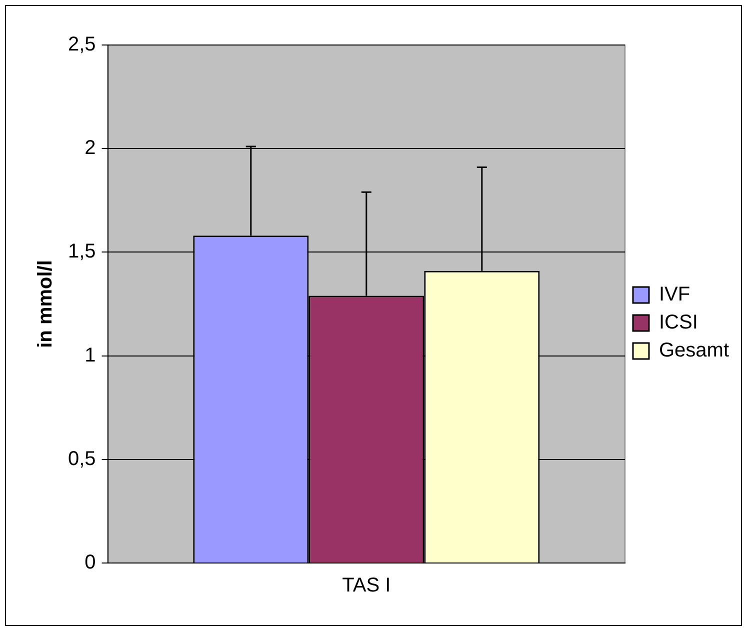  I want to click on y-tick-label: 2,5, so click(82, 45).